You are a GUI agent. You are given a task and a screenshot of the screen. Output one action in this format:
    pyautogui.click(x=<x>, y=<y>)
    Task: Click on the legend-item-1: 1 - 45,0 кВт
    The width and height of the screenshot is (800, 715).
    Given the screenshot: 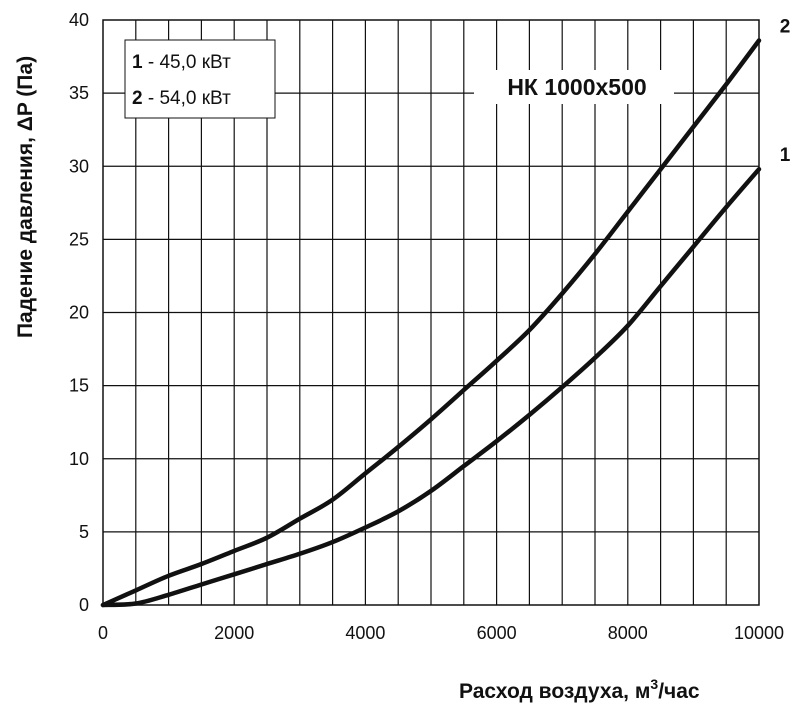 What is the action you would take?
    pyautogui.click(x=181, y=62)
    